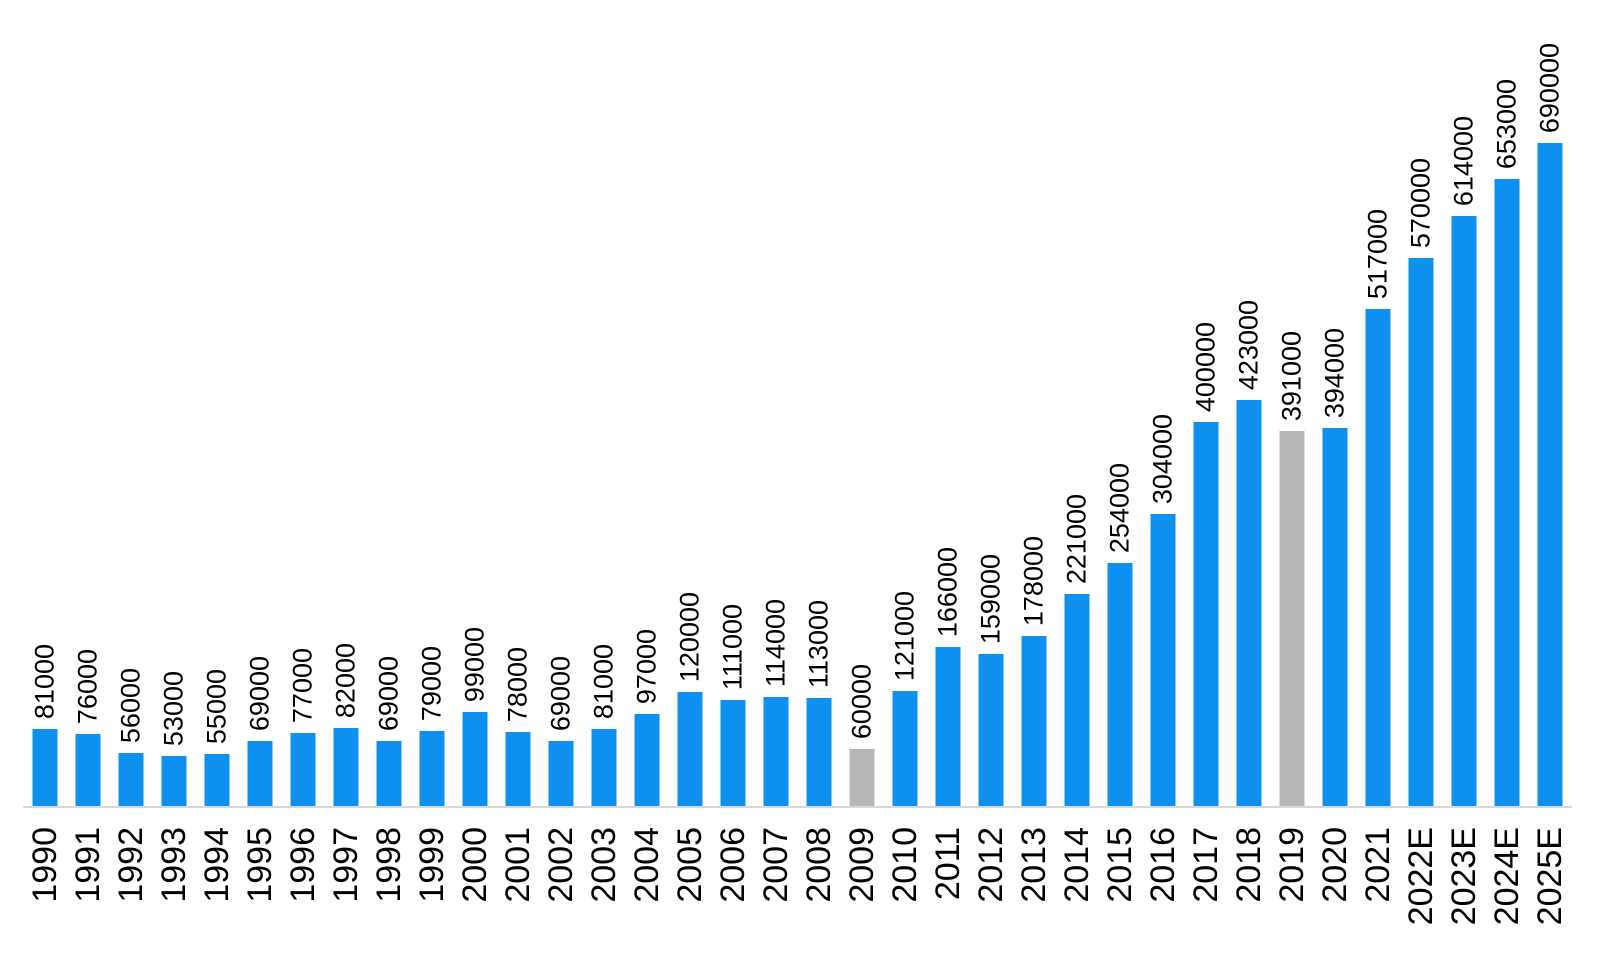  I want to click on category-label-2009: 2009, so click(862, 865).